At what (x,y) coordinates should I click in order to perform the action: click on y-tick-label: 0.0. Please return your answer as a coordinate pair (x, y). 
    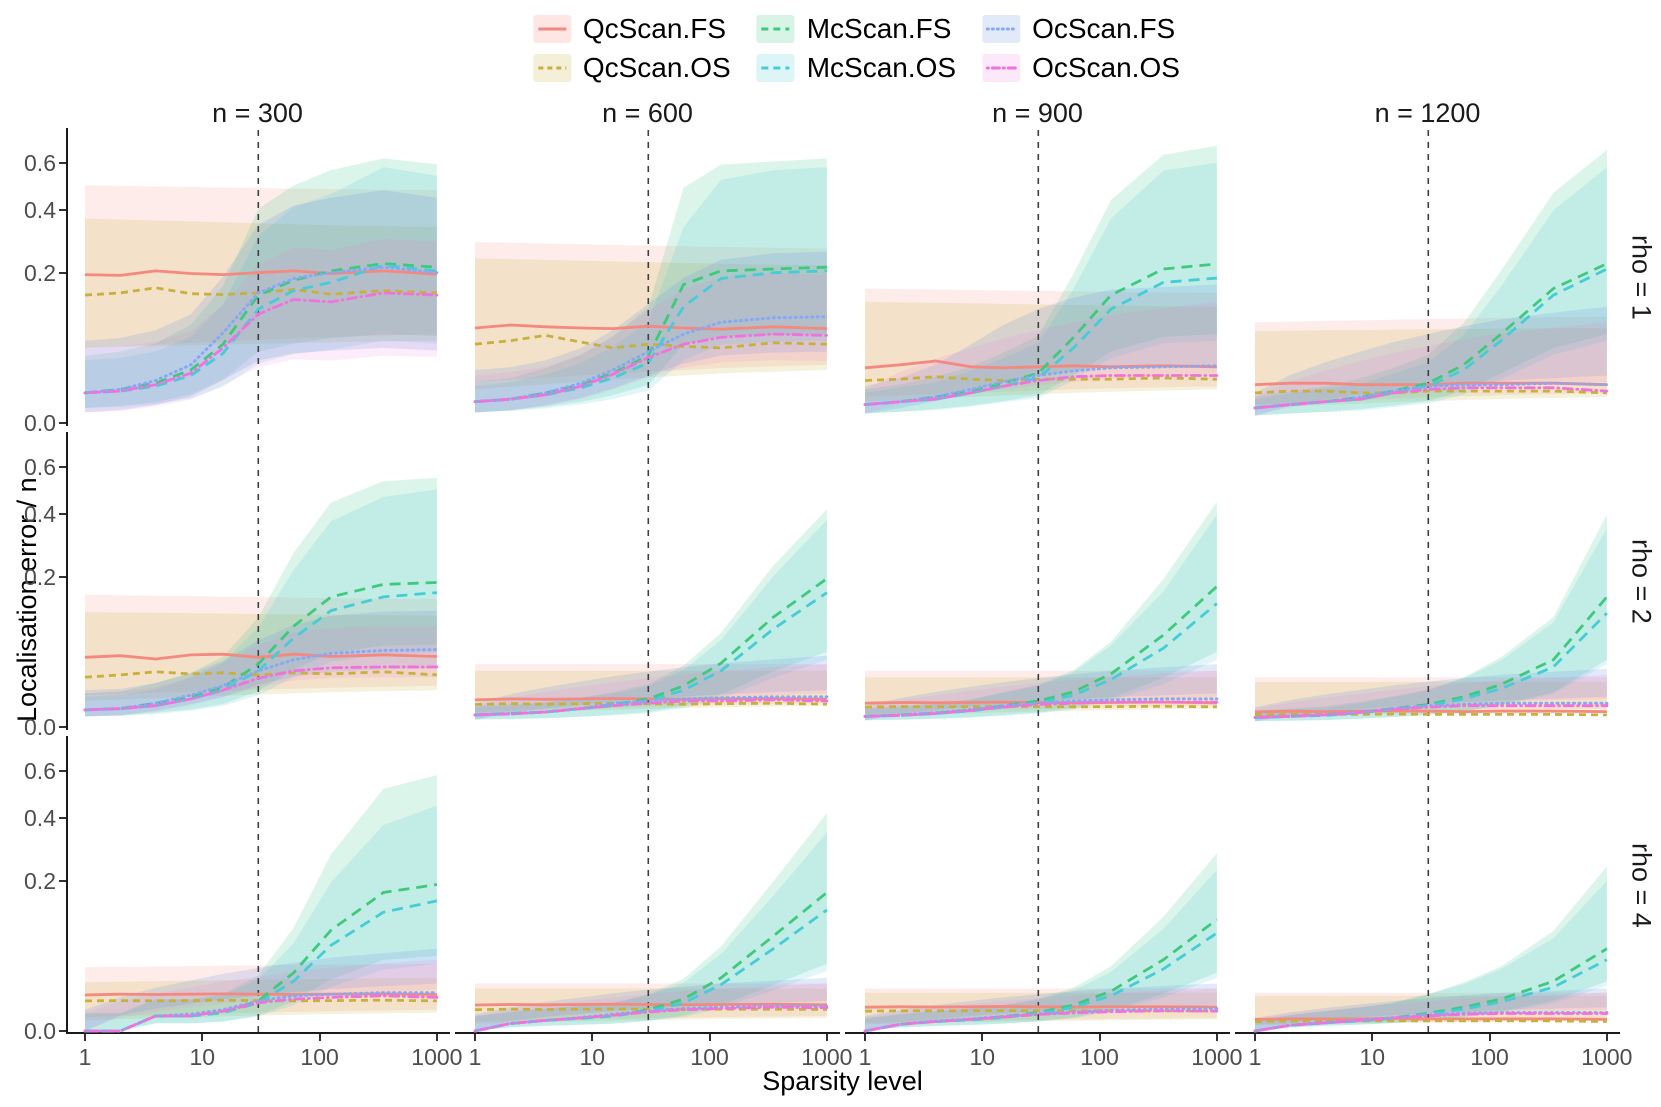
    Looking at the image, I should click on (40, 727).